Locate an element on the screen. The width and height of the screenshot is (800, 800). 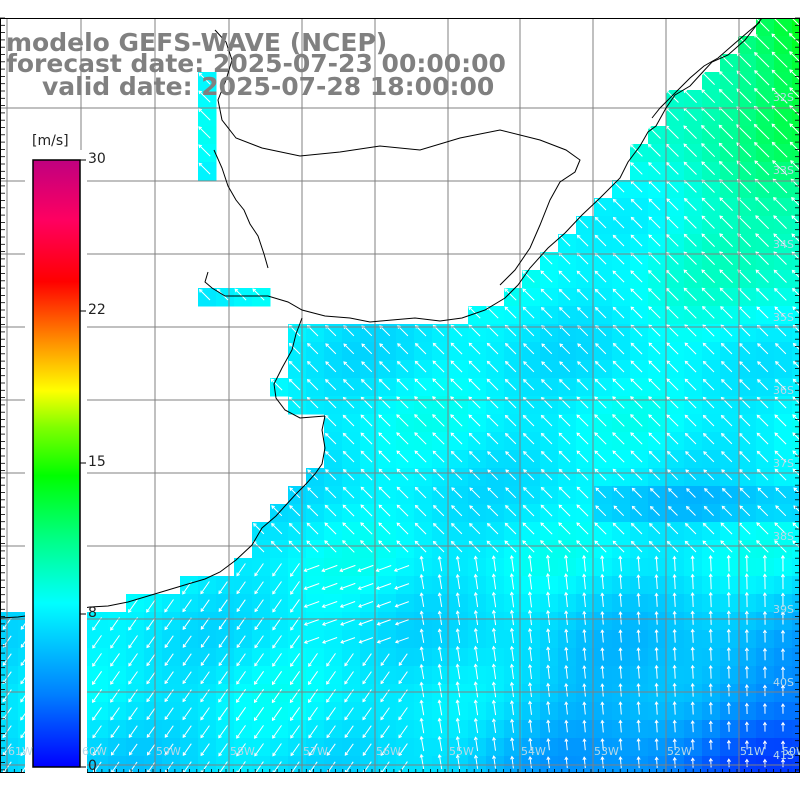
lon-label: 54W is located at coordinates (533, 751).